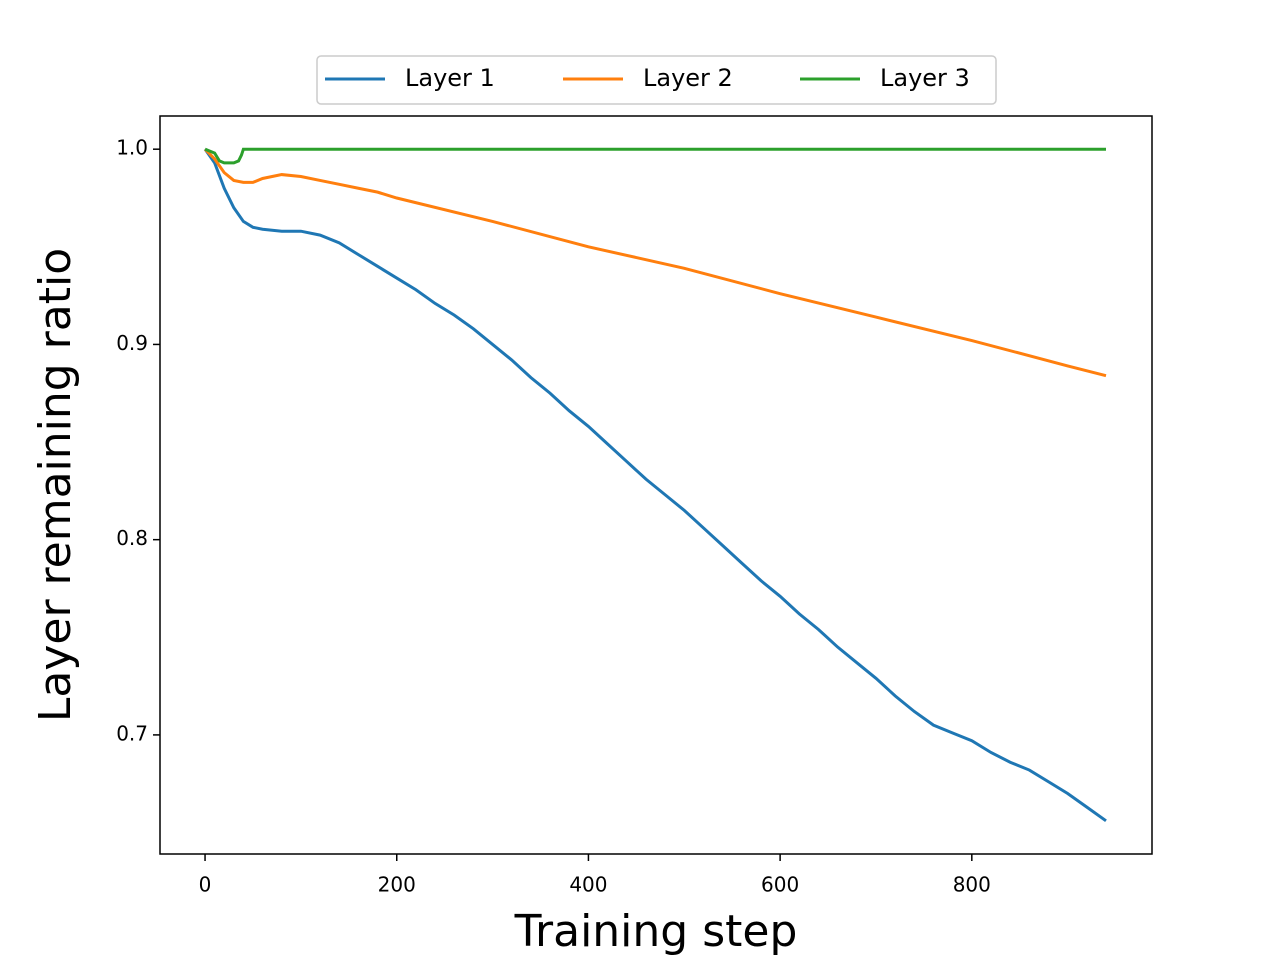 The image size is (1280, 964). What do you see at coordinates (588, 885) in the screenshot?
I see `x-tick-label: 400` at bounding box center [588, 885].